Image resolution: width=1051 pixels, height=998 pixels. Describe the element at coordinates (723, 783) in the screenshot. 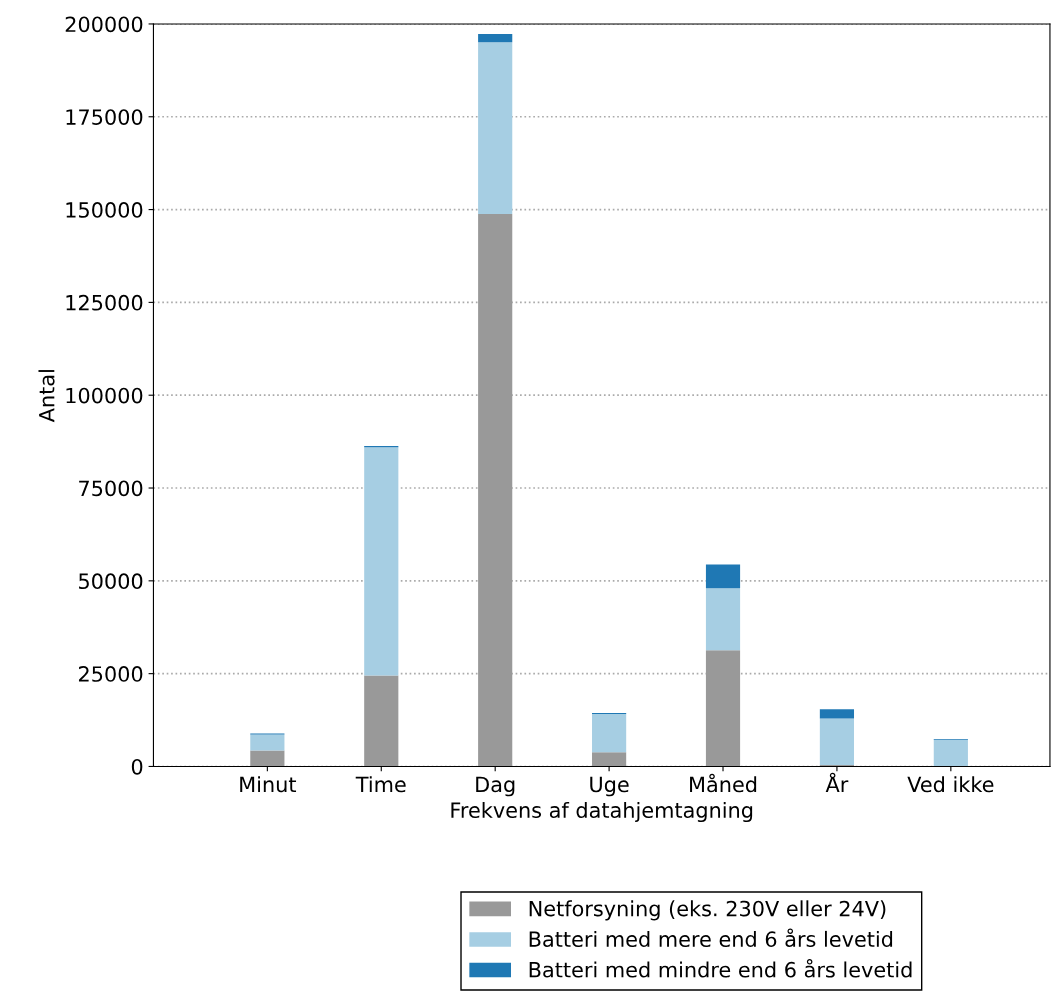

I see `x-tick-label: Måned` at that location.